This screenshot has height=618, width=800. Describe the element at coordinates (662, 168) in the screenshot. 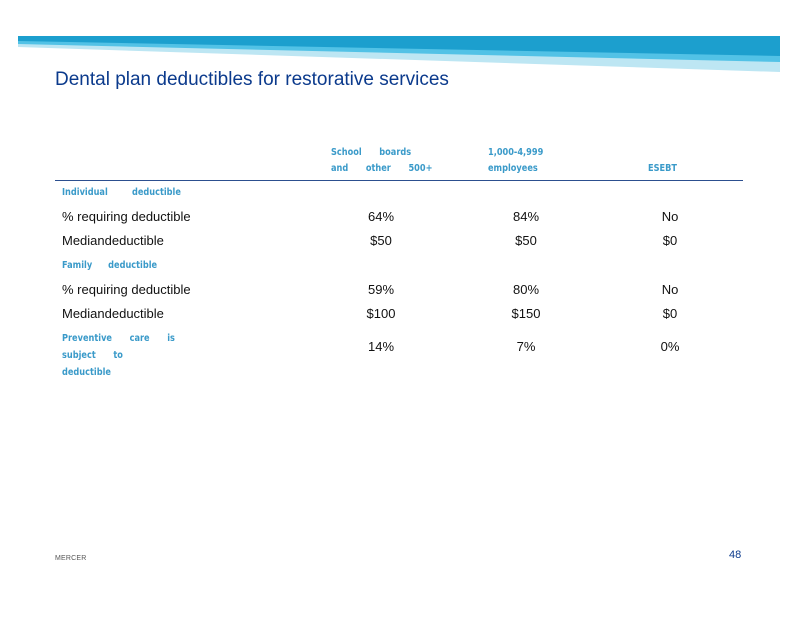

I see `column-header-esebt: ESEBT` at that location.